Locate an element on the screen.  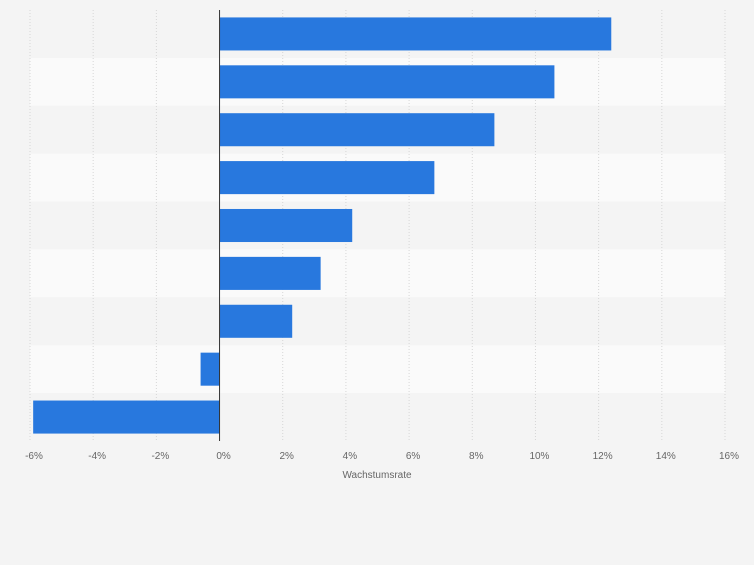
x-tick-label: 14% is located at coordinates (666, 456).